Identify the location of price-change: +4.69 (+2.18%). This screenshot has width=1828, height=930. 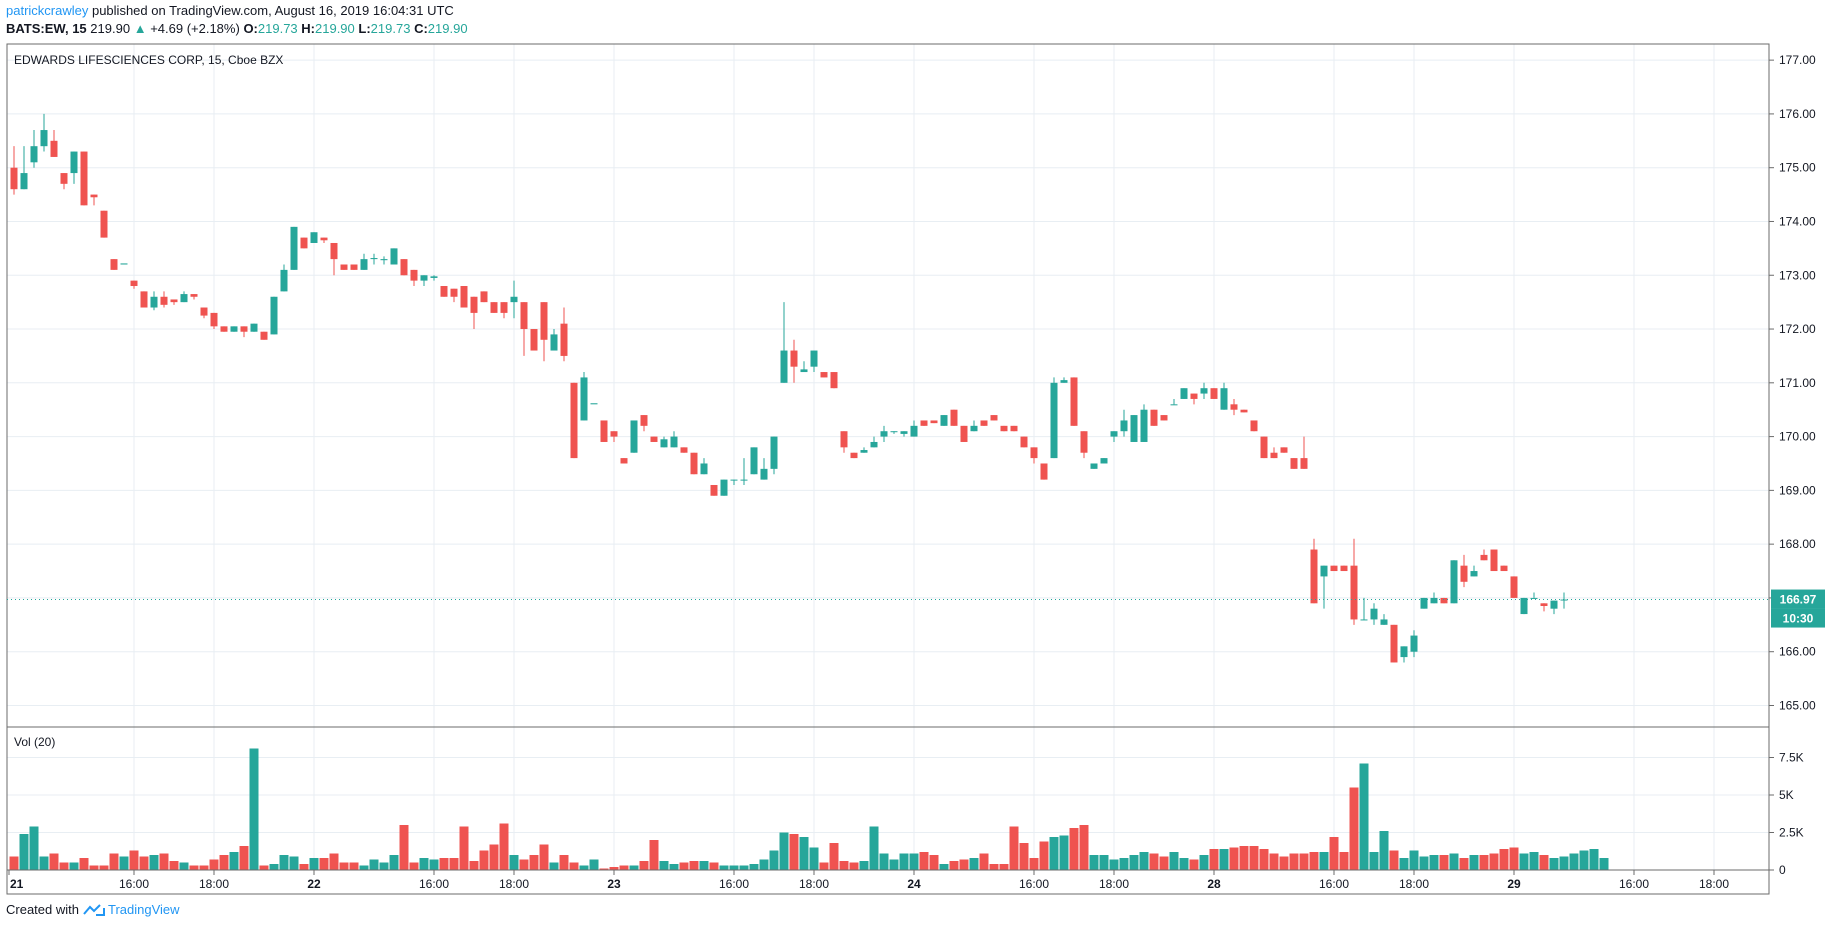
(195, 28).